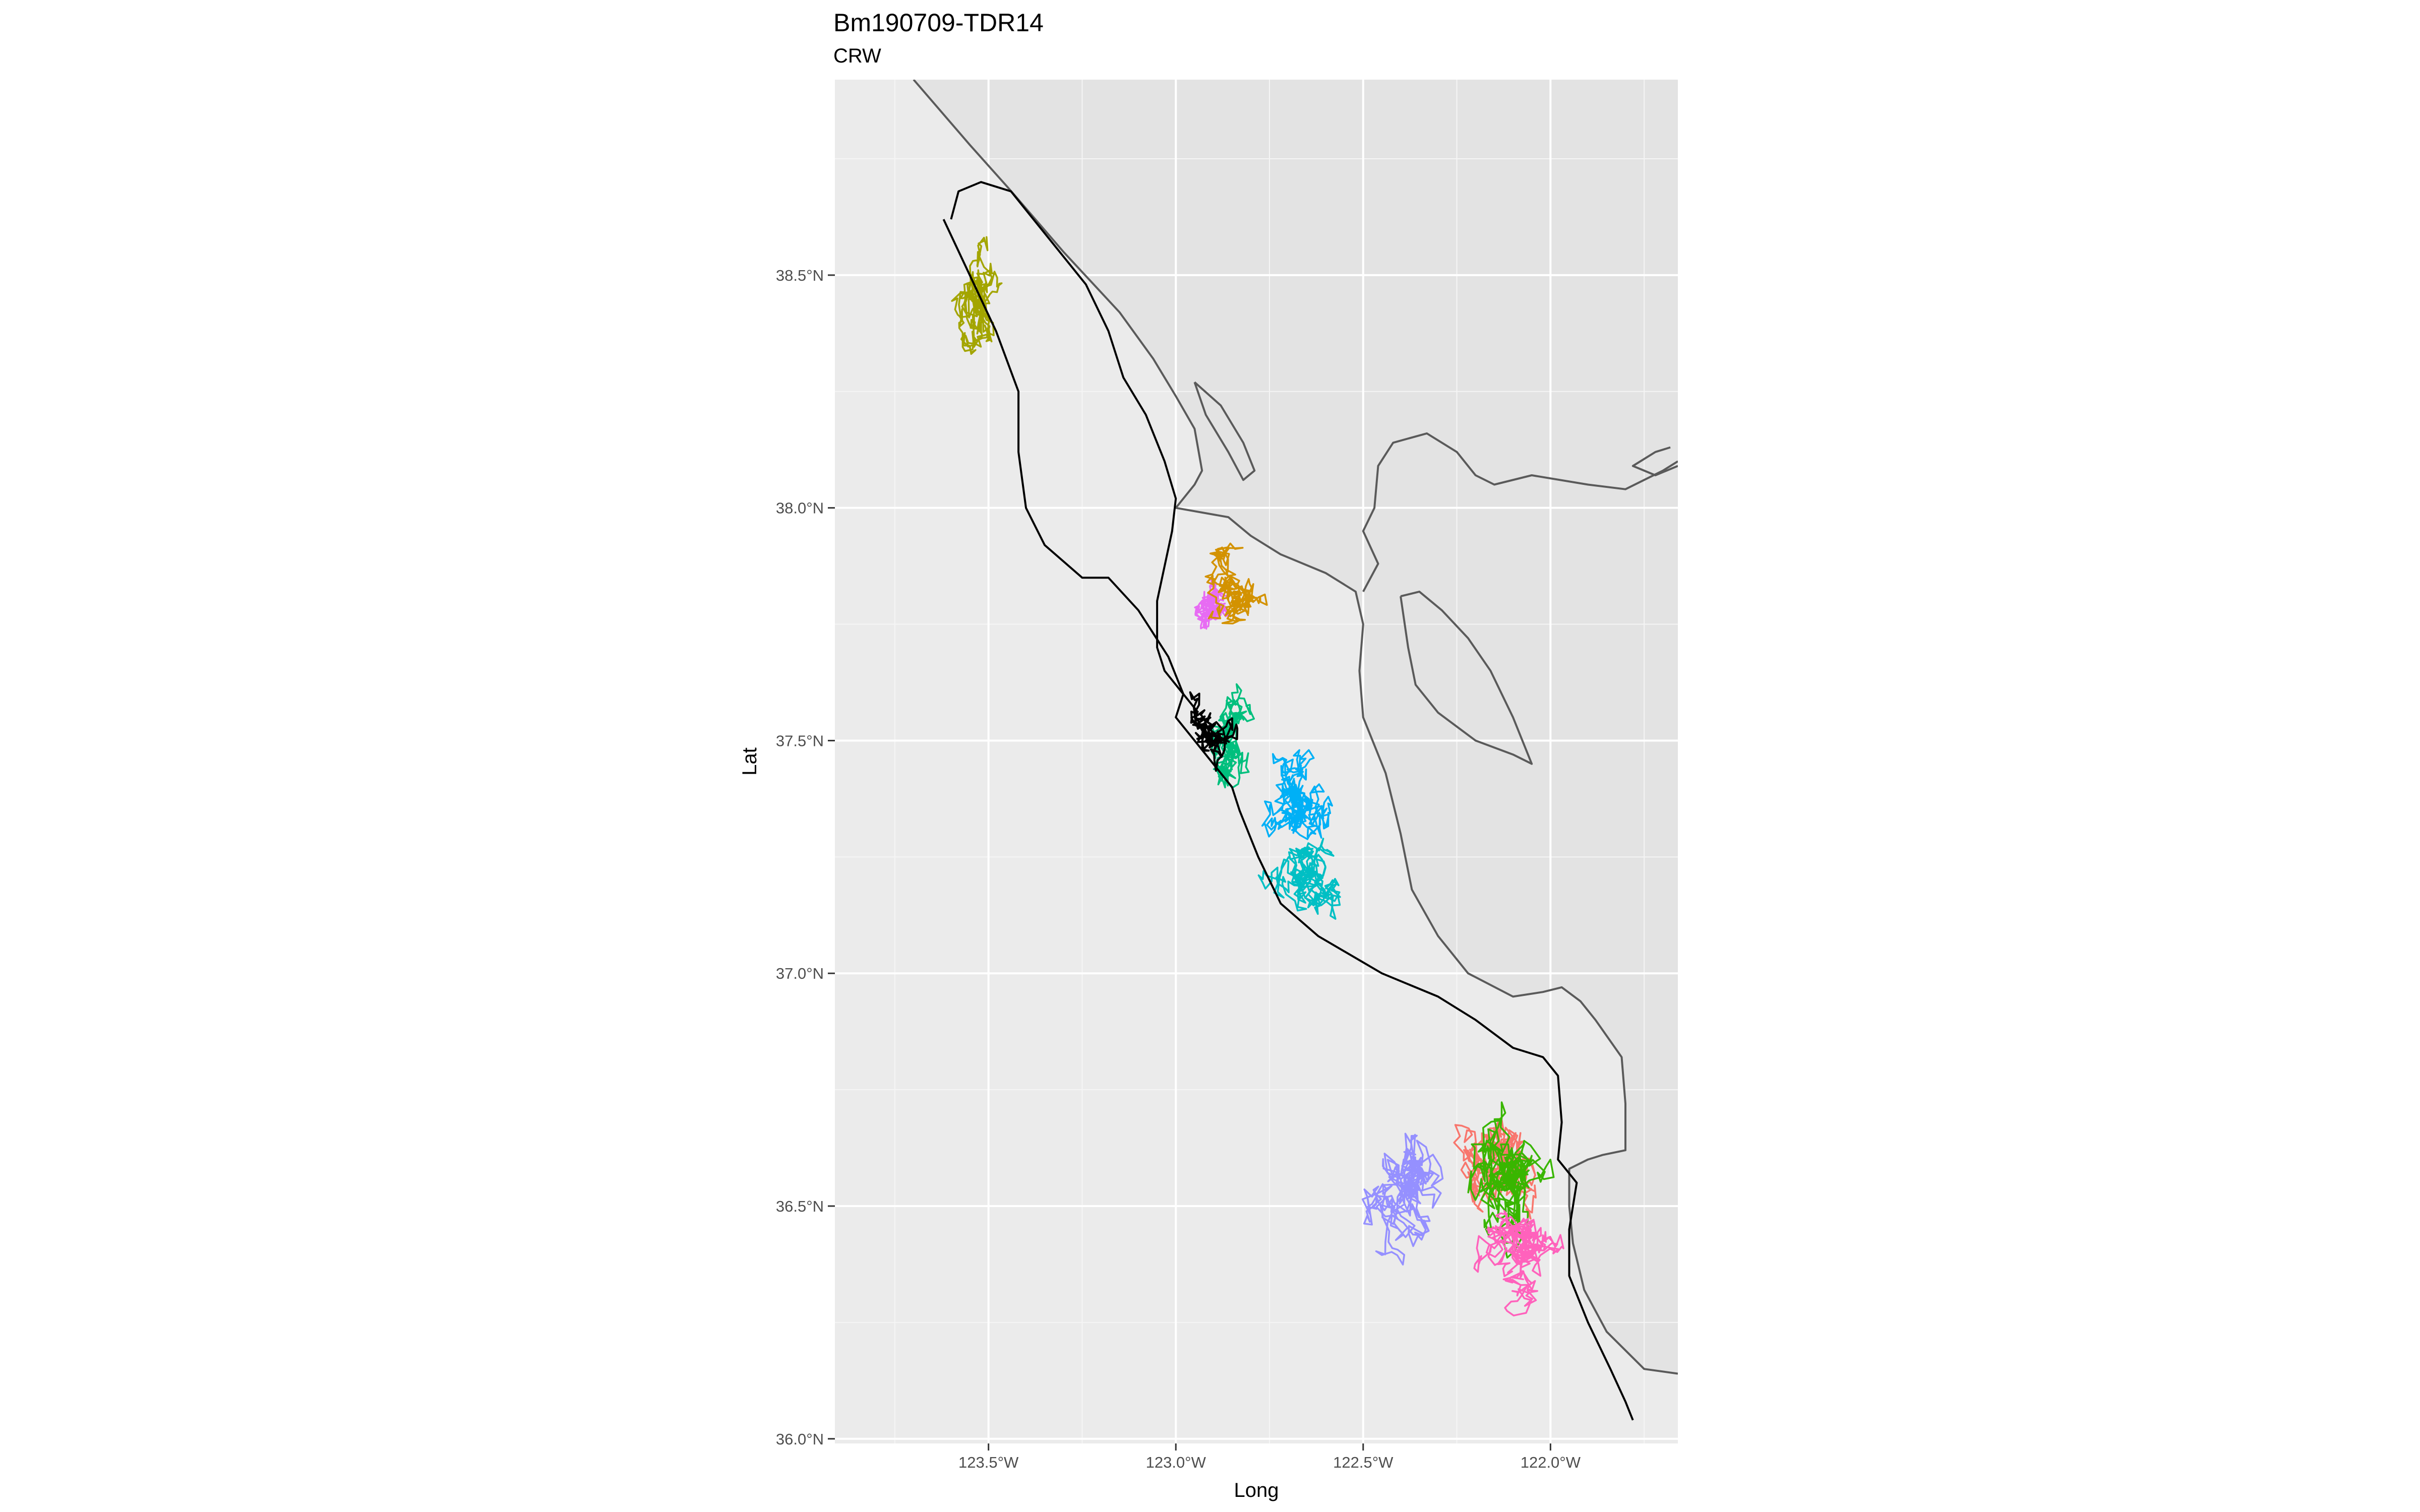  What do you see at coordinates (1214, 731) in the screenshot?
I see `observed-track-loops` at bounding box center [1214, 731].